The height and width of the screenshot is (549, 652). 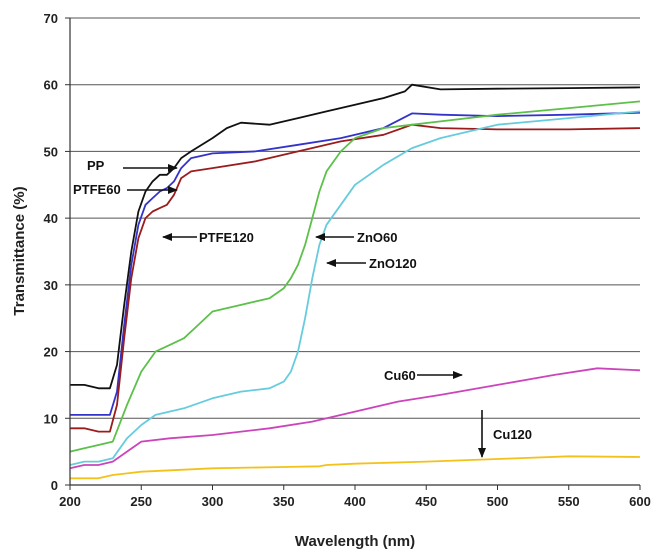 I want to click on x-tick-label-250: 250, so click(x=141, y=501).